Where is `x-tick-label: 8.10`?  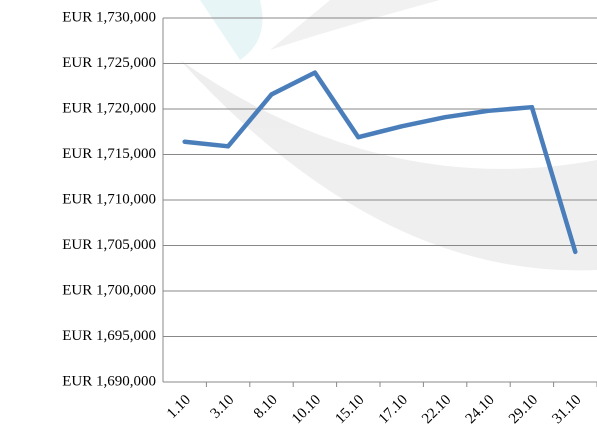 x-tick-label: 8.10 is located at coordinates (266, 407).